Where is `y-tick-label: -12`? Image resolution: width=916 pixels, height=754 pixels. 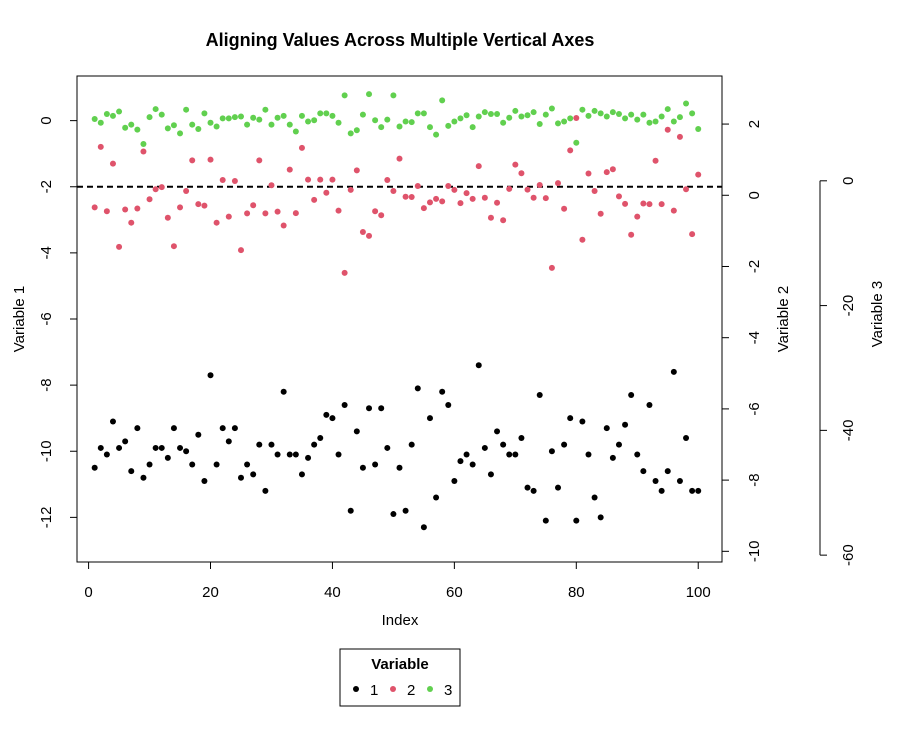 y-tick-label: -12 is located at coordinates (46, 518).